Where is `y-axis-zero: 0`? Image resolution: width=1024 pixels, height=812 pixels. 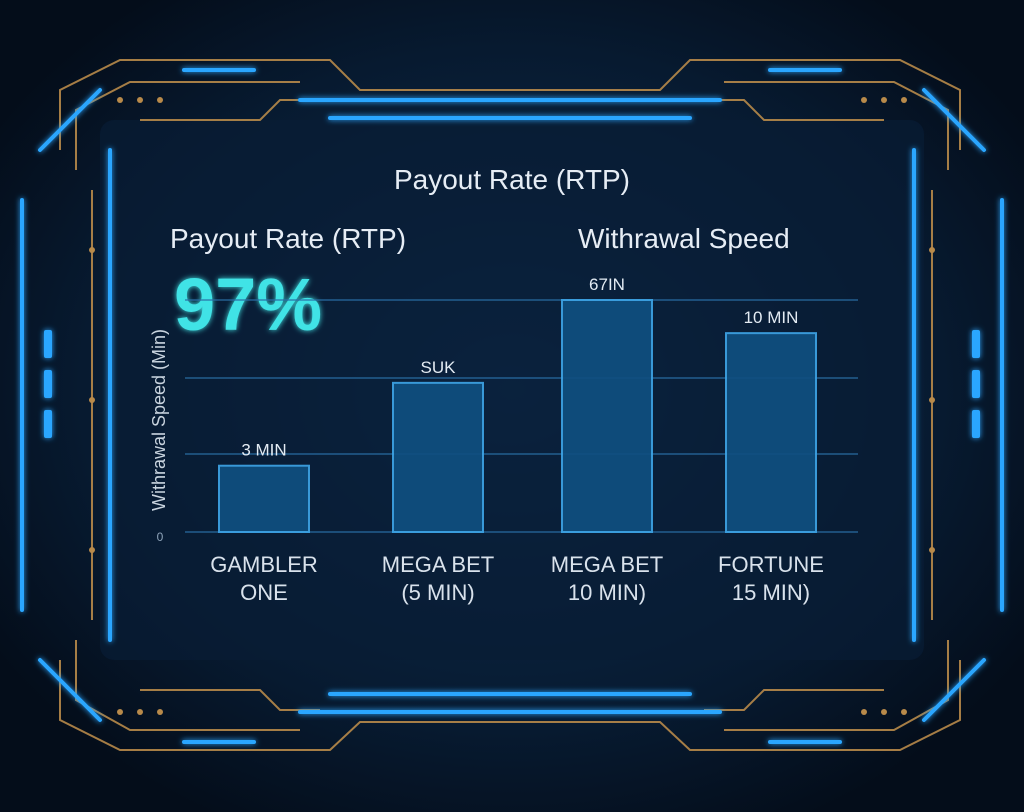 y-axis-zero: 0 is located at coordinates (160, 537).